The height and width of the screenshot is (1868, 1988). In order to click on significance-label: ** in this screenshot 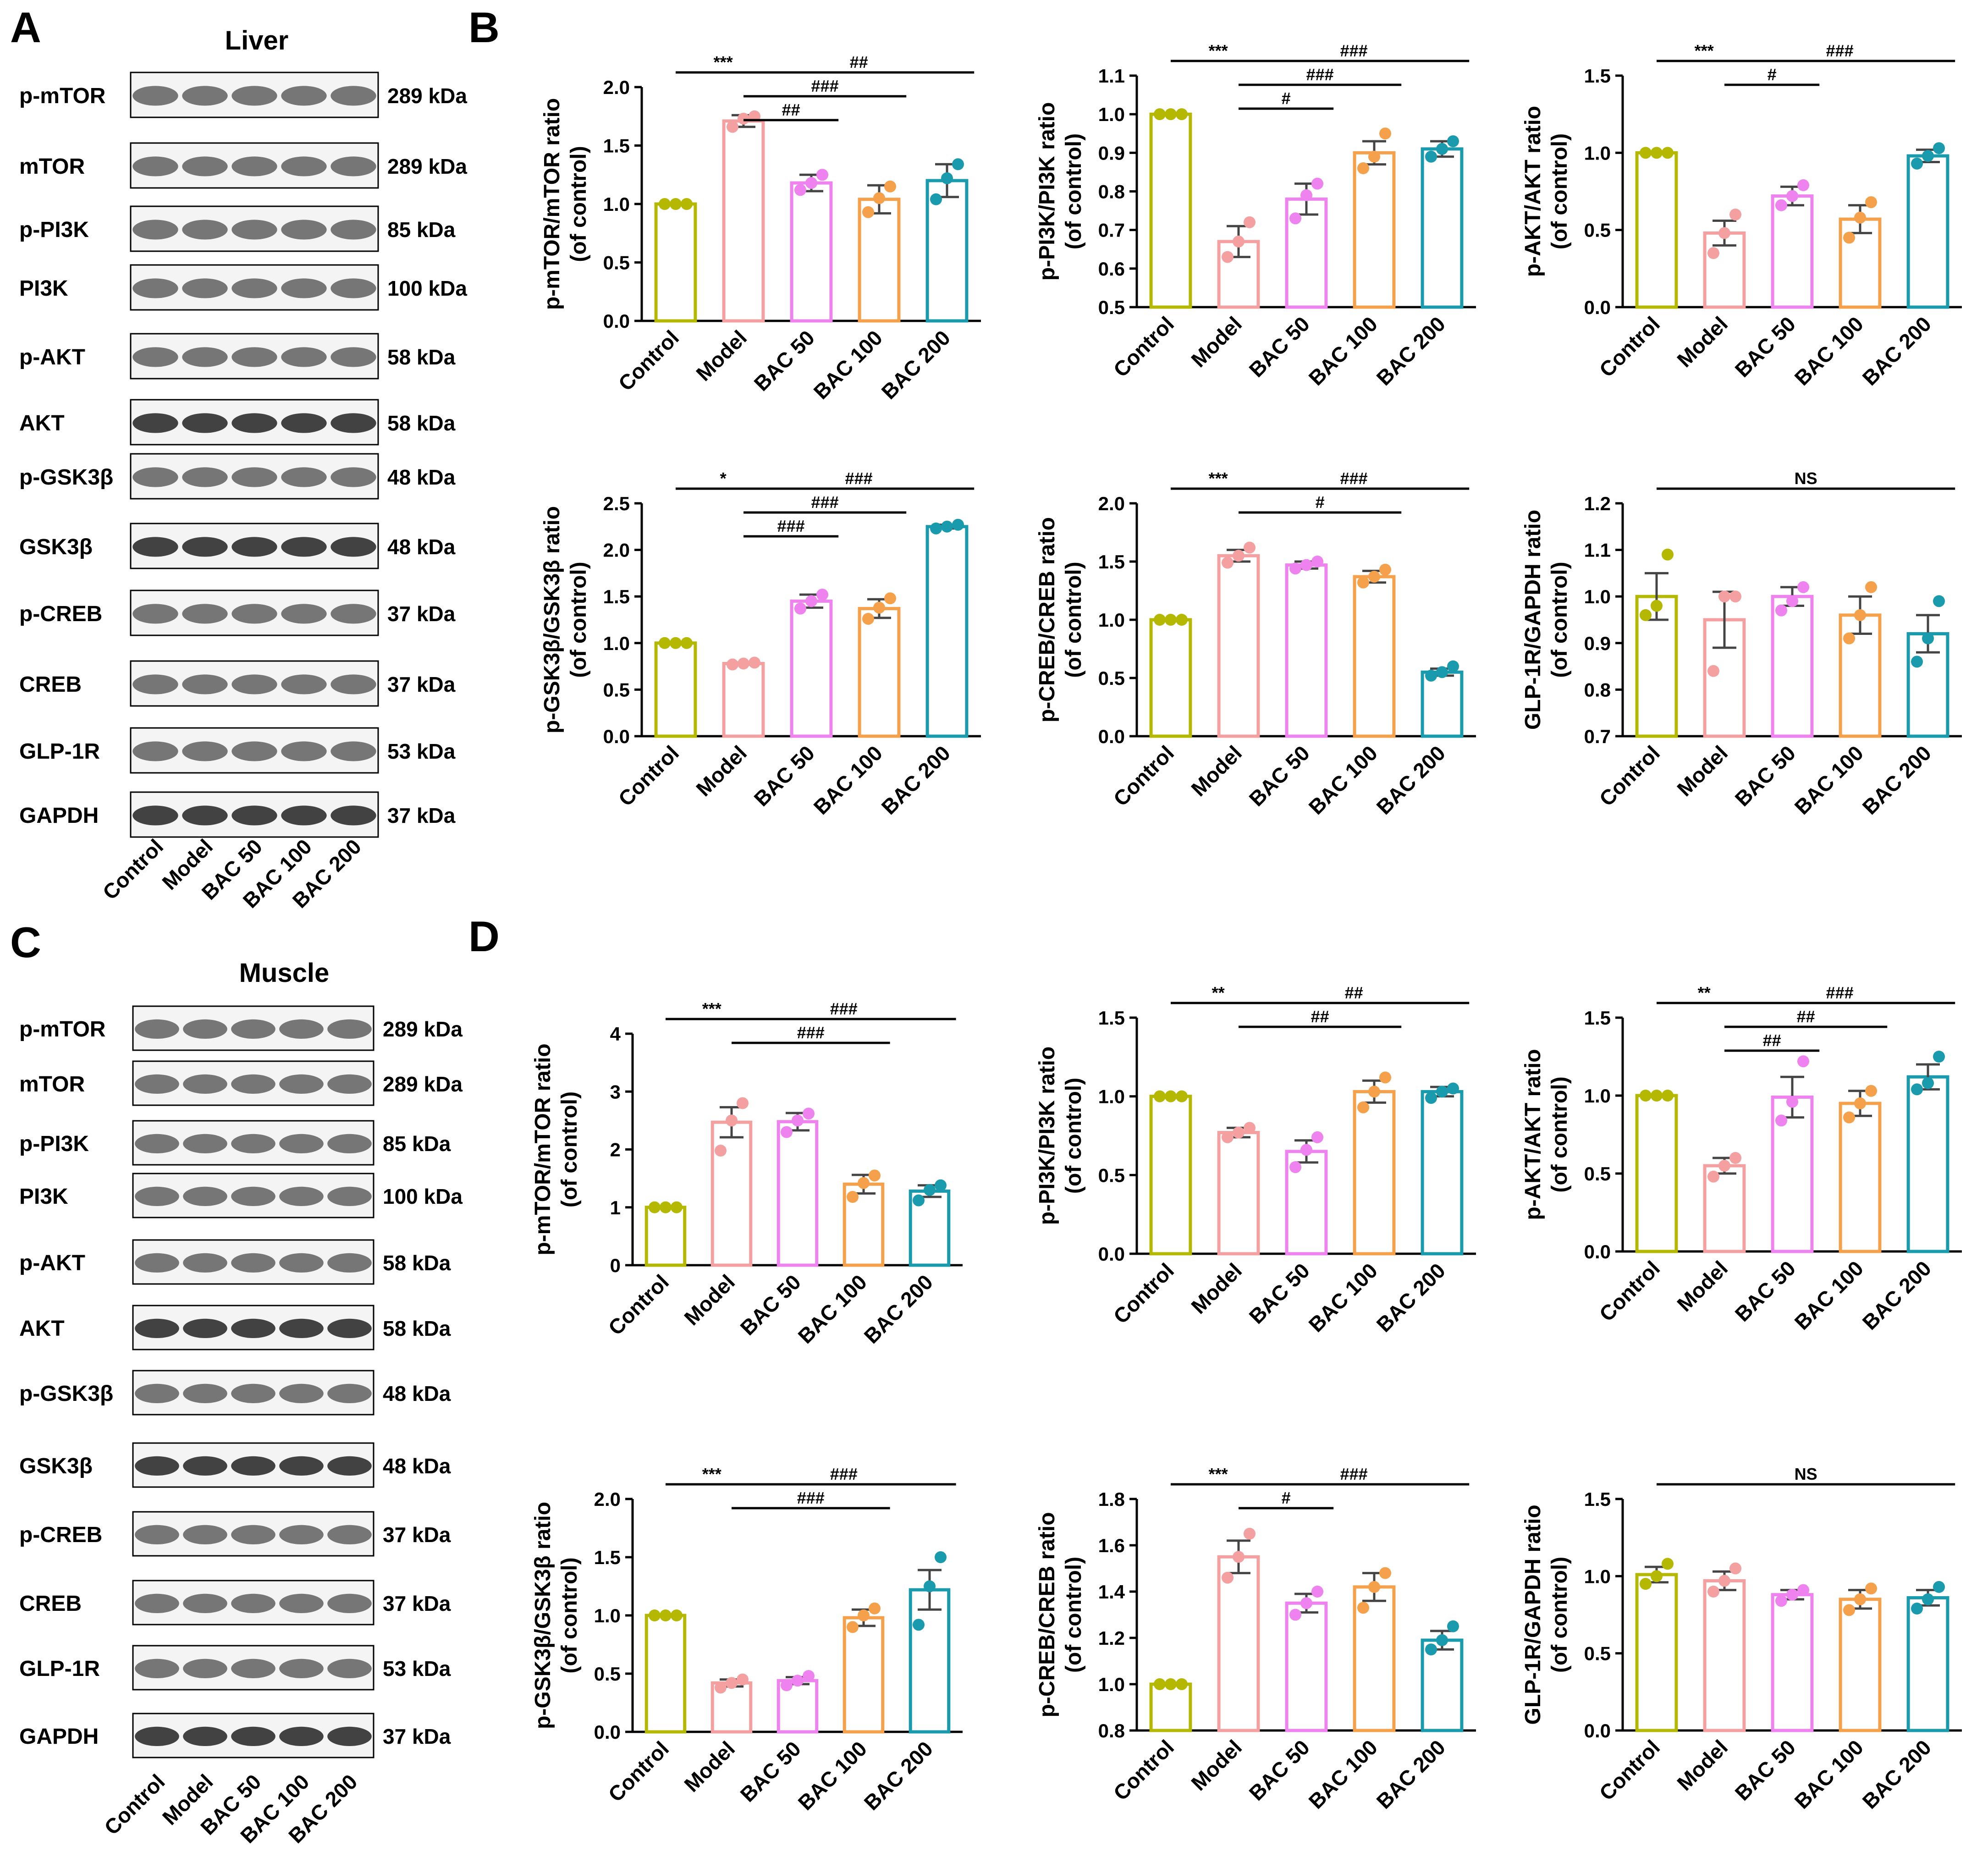, I will do `click(1218, 992)`.